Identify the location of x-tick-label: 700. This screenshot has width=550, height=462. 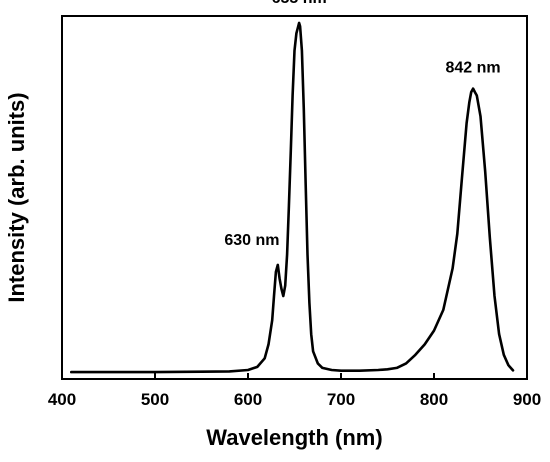
(341, 399).